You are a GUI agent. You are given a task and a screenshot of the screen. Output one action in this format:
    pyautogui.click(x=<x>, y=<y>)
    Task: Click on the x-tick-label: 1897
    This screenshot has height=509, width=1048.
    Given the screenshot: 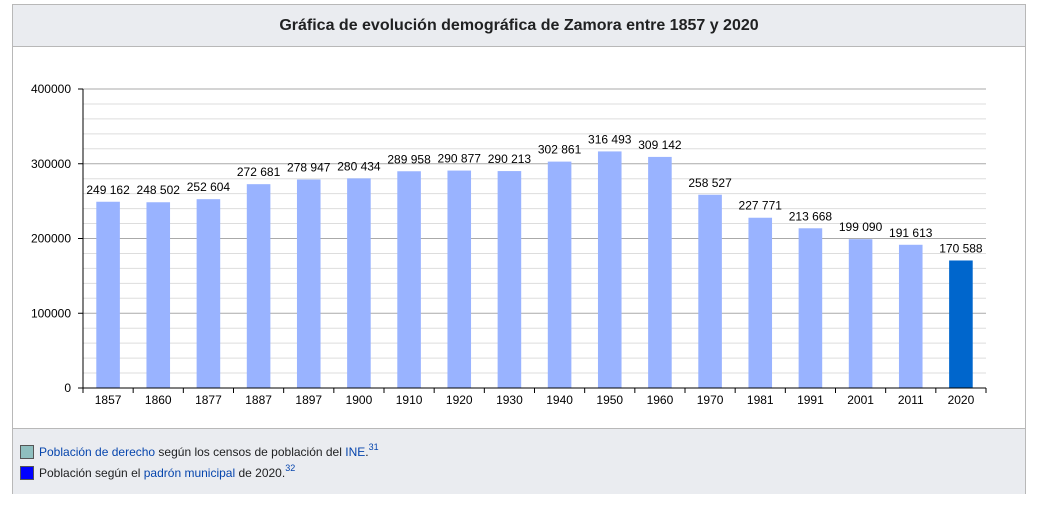 What is the action you would take?
    pyautogui.click(x=308, y=400)
    